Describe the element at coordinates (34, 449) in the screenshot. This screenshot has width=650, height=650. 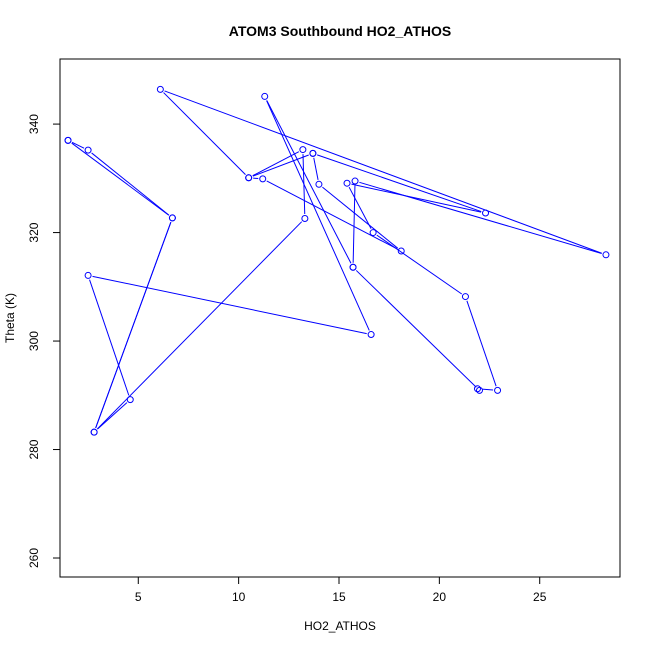
I see `y-tick-label: 280` at that location.